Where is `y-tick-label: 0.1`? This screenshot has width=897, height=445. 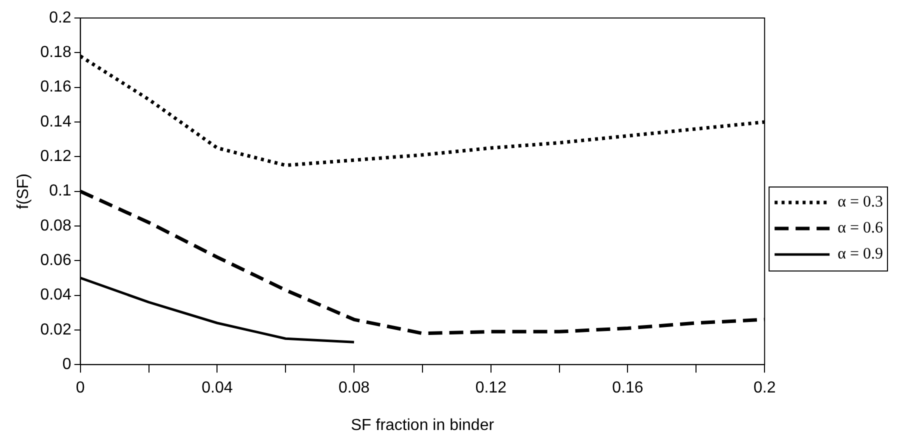
y-tick-label: 0.1 is located at coordinates (60, 191).